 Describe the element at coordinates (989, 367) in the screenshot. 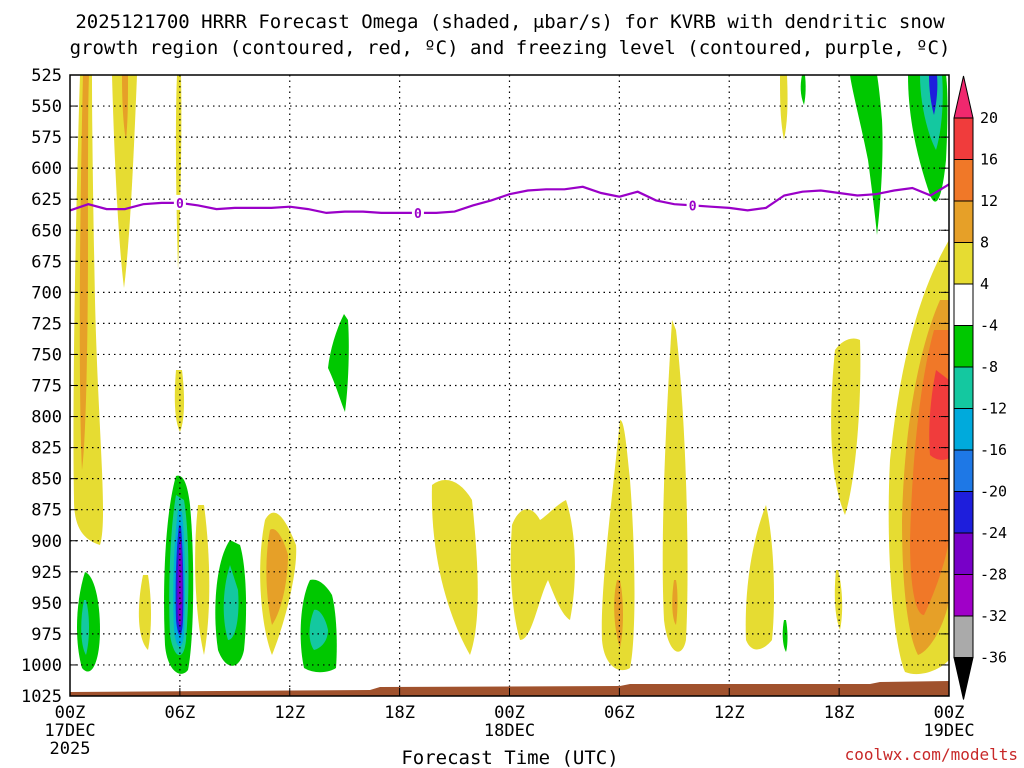

I see `colorbar-label: -8` at that location.